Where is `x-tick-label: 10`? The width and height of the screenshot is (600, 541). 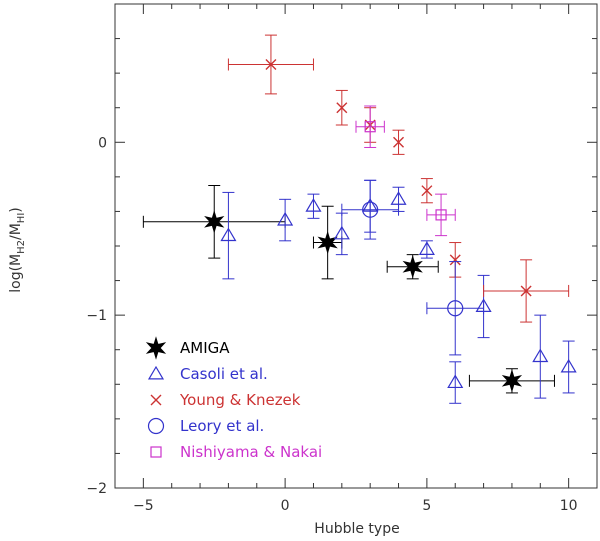
x-tick-label: 10 is located at coordinates (569, 506).